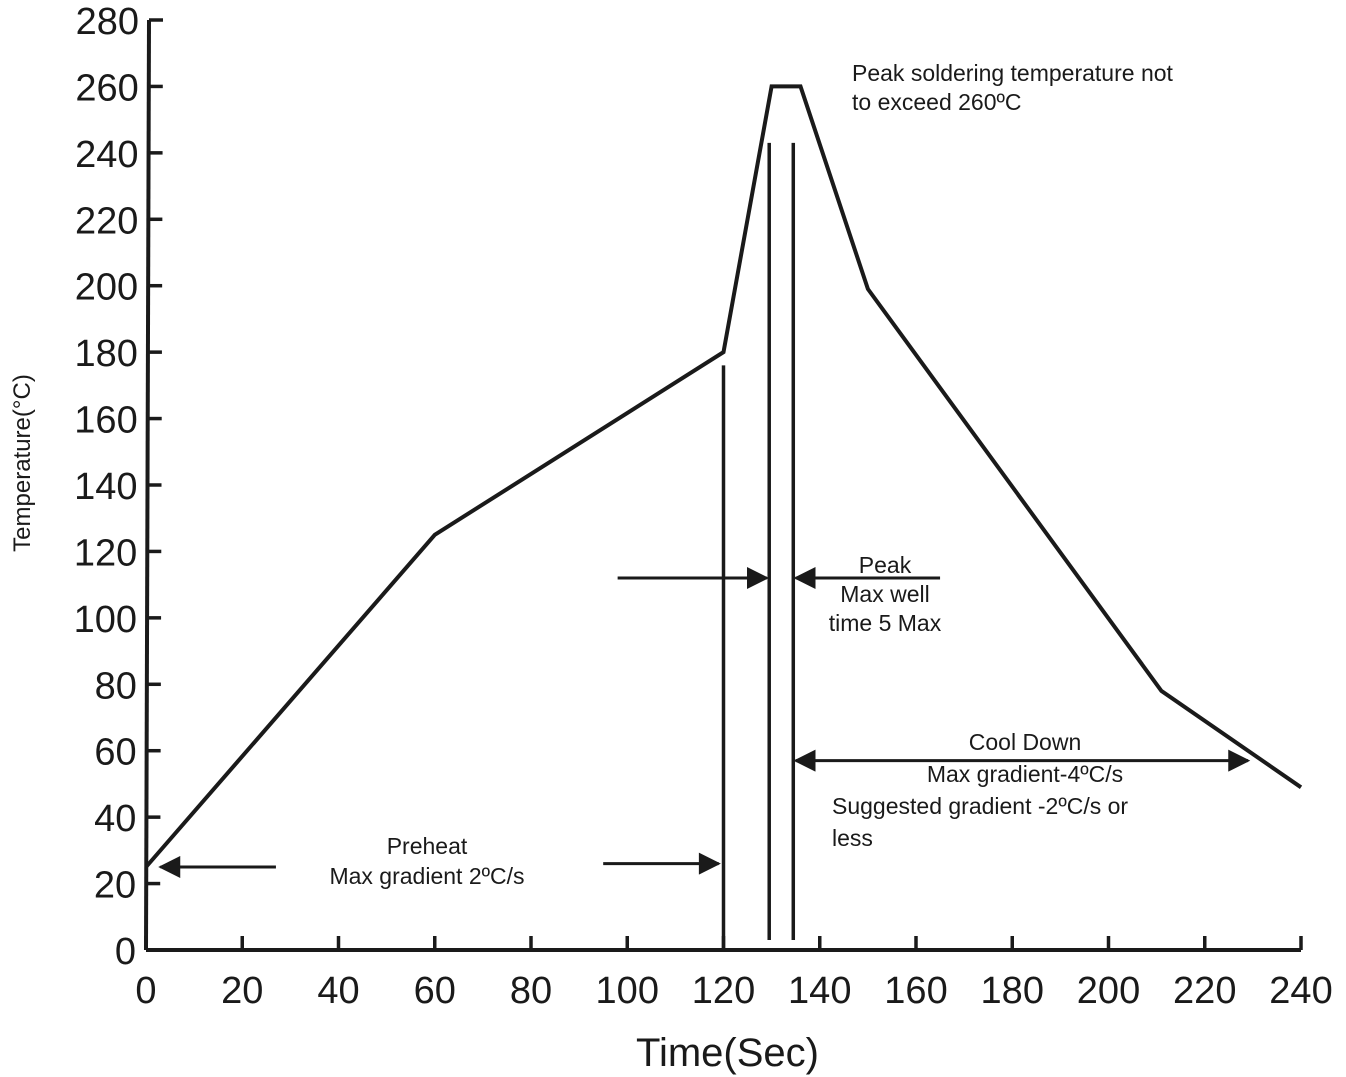 Image resolution: width=1346 pixels, height=1077 pixels. I want to click on annotation-peak-temp-line: Peak soldering temperature not, so click(1013, 73).